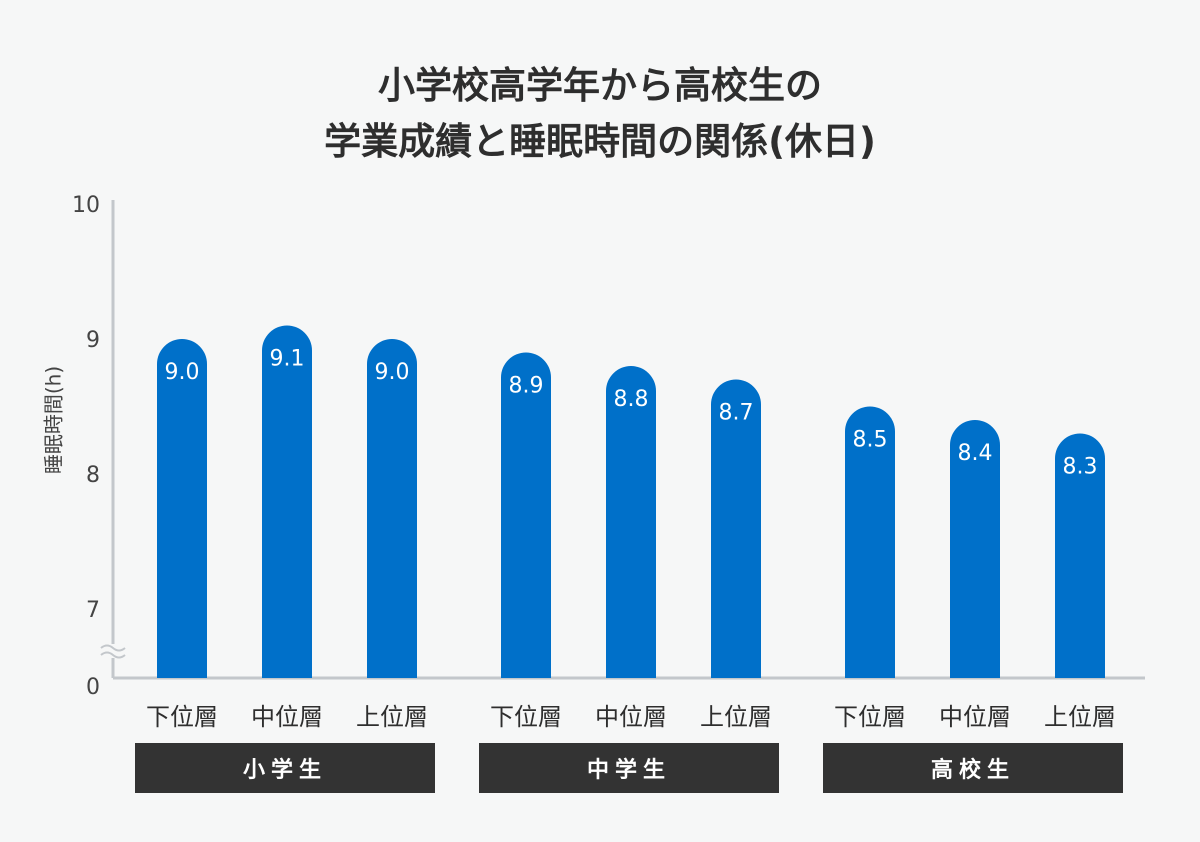  What do you see at coordinates (975, 453) in the screenshot?
I see `bar-value-label: 8.4` at bounding box center [975, 453].